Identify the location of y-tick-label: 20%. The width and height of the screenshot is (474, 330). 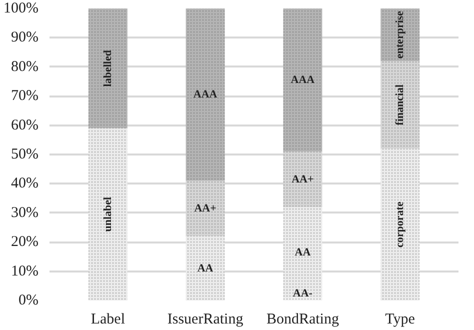
(25, 242).